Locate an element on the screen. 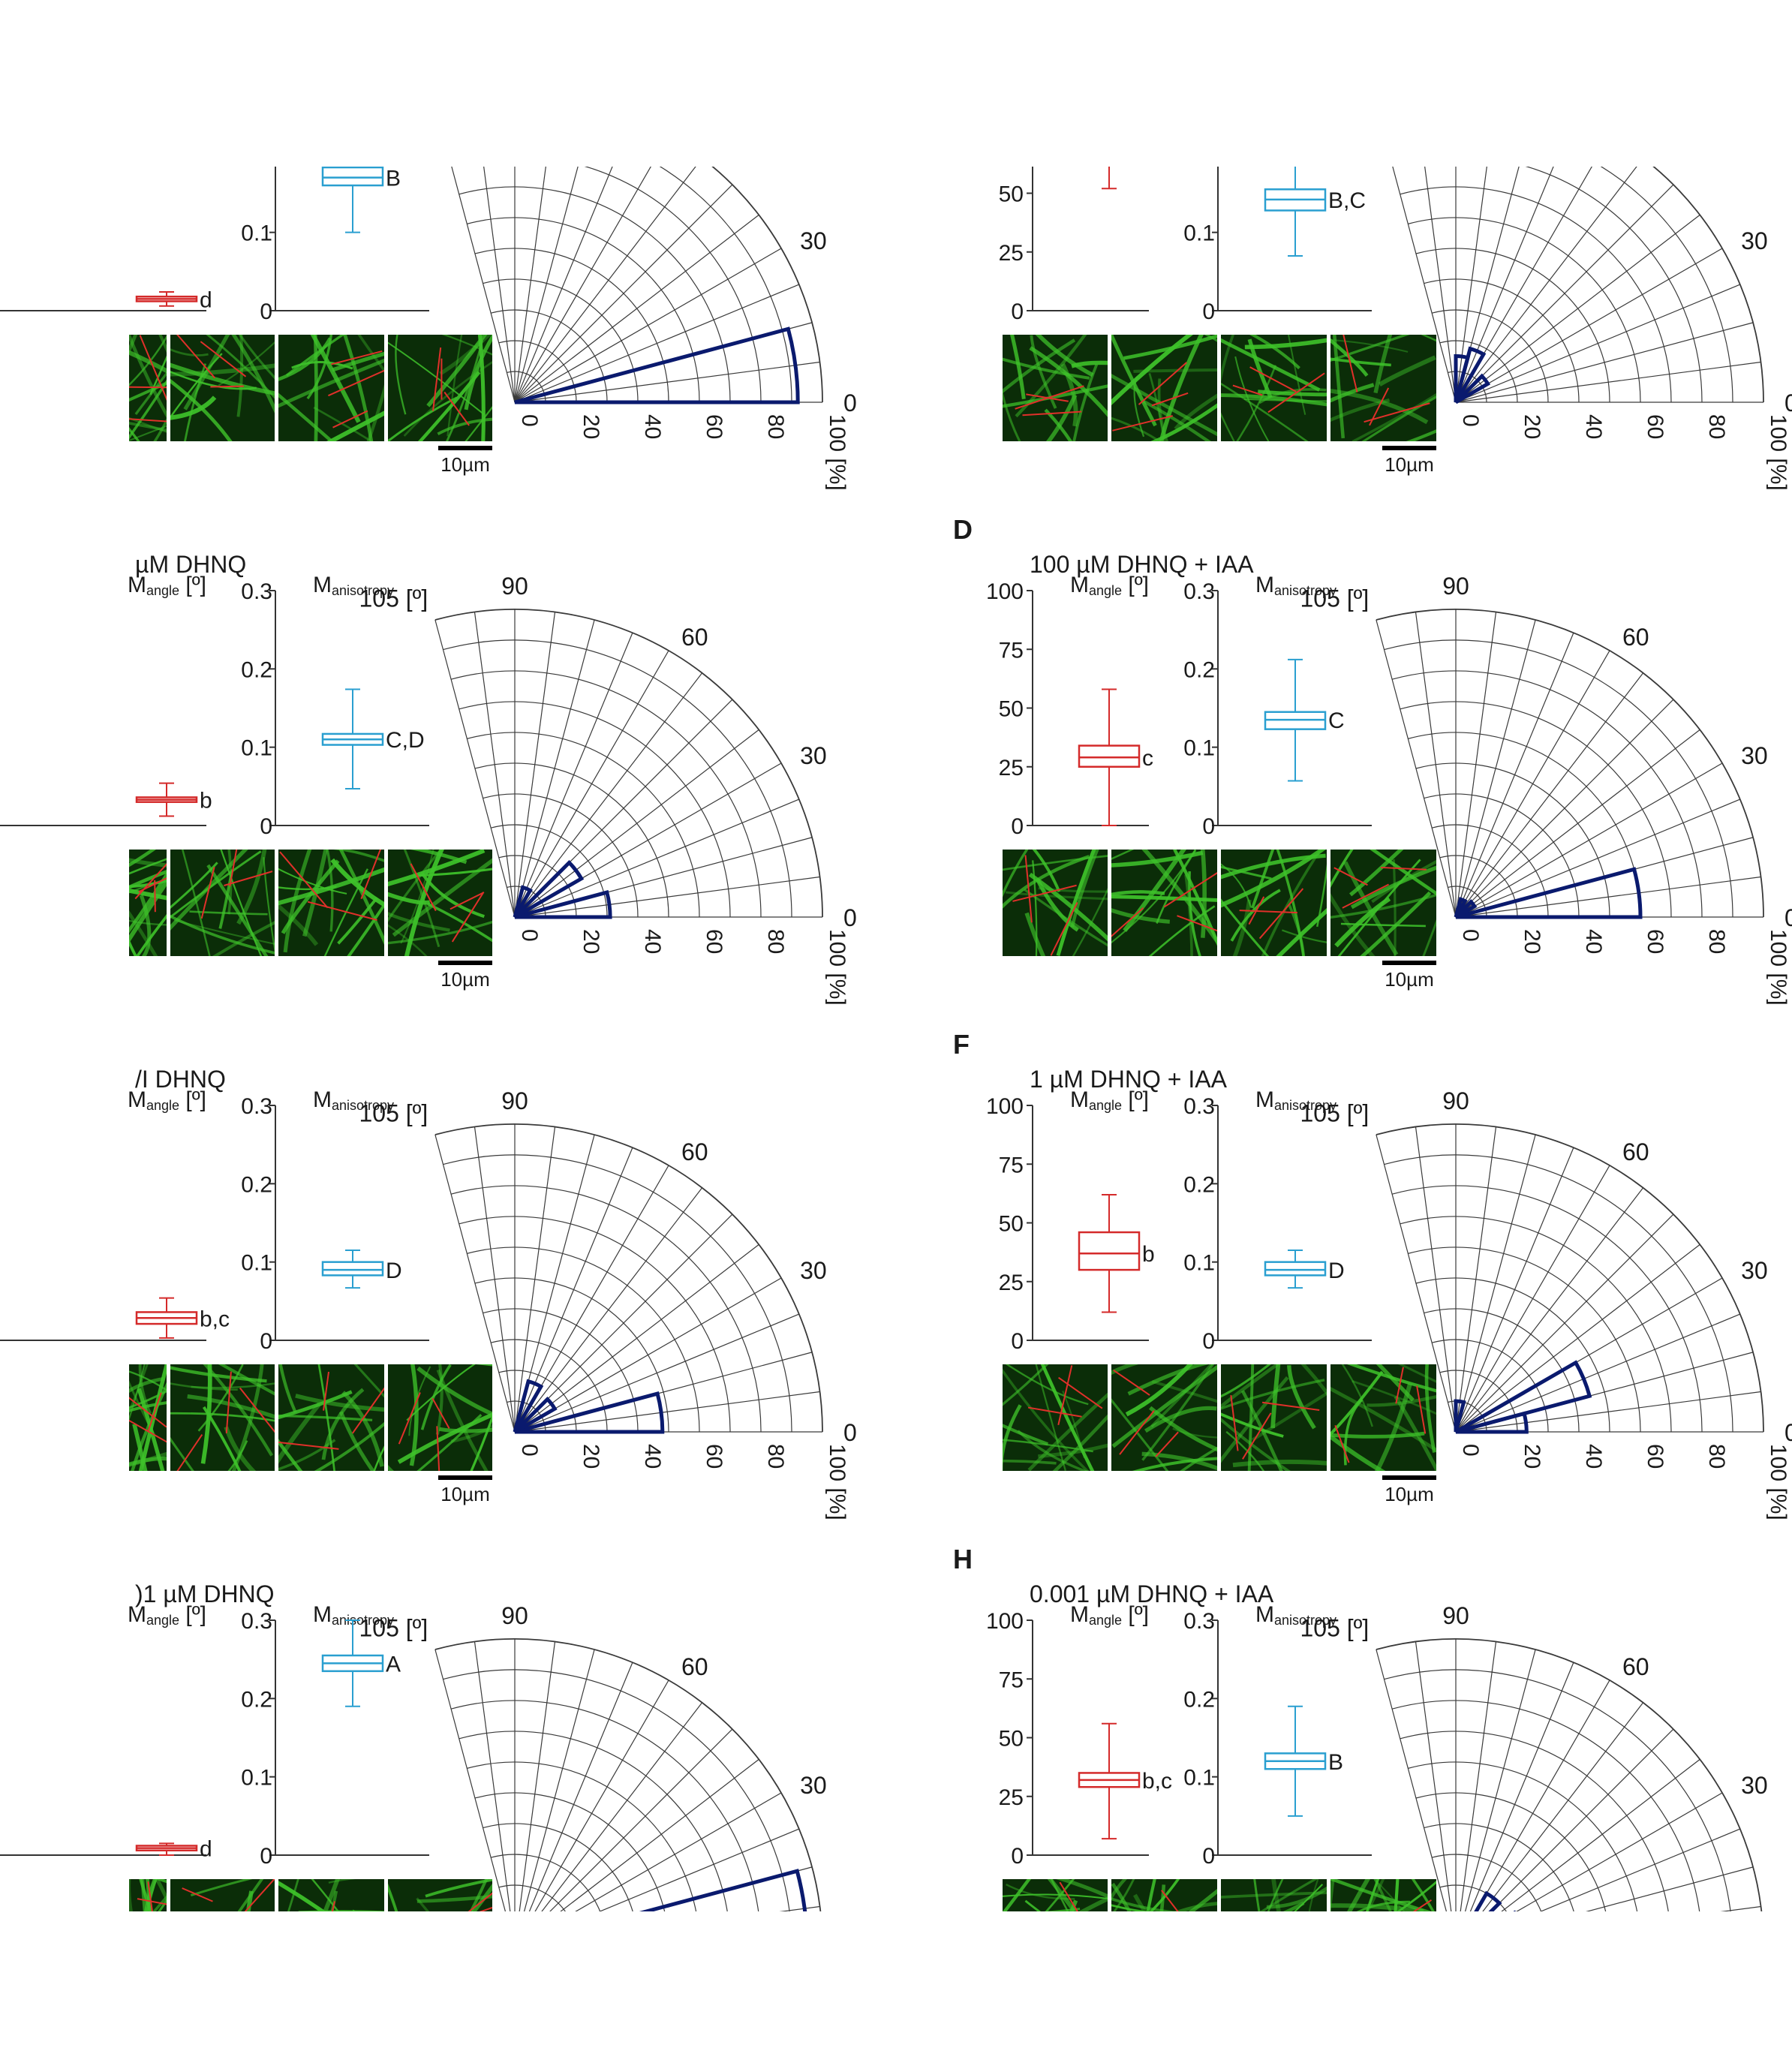  angle-box: c is located at coordinates (1115, 757).